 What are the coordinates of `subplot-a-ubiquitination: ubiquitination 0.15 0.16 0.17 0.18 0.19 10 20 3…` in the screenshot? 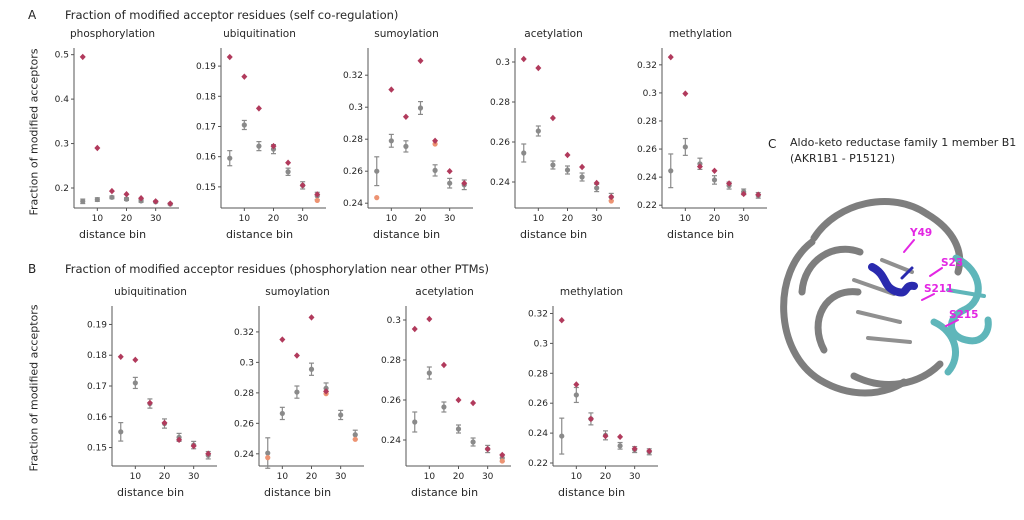 It's located at (259, 134).